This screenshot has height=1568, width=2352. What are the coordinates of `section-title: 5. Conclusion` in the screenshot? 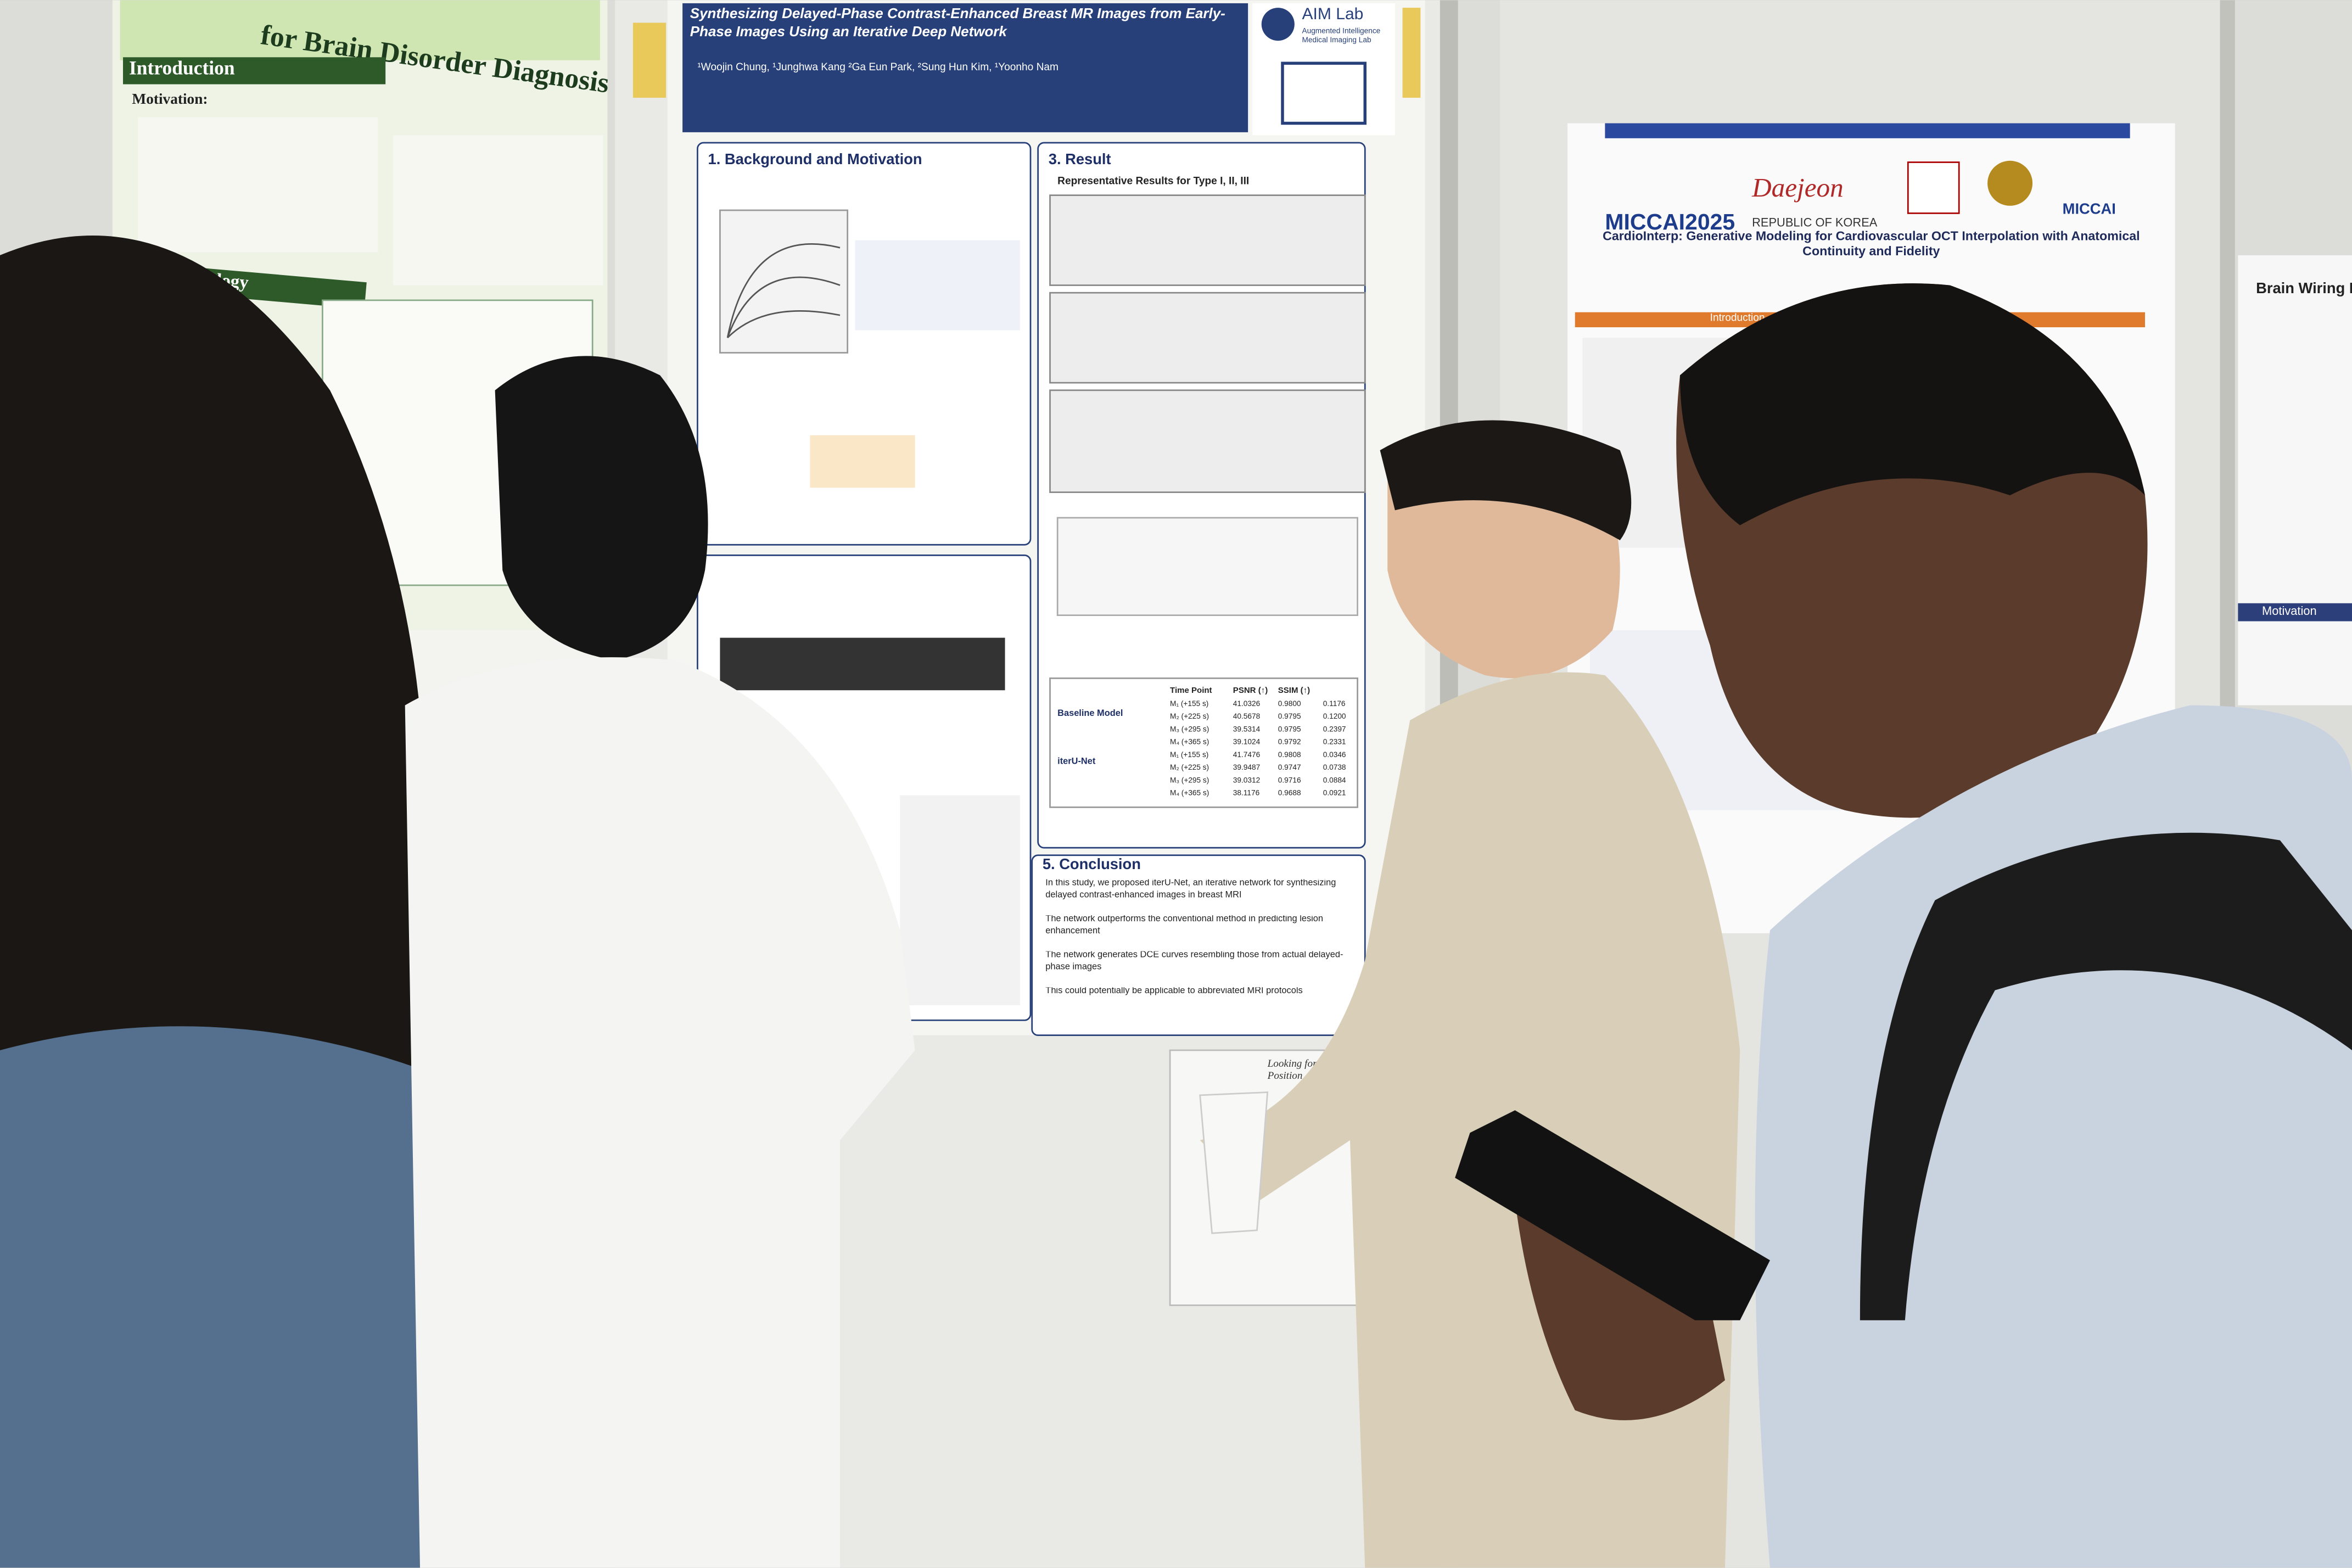 It's located at (1092, 863).